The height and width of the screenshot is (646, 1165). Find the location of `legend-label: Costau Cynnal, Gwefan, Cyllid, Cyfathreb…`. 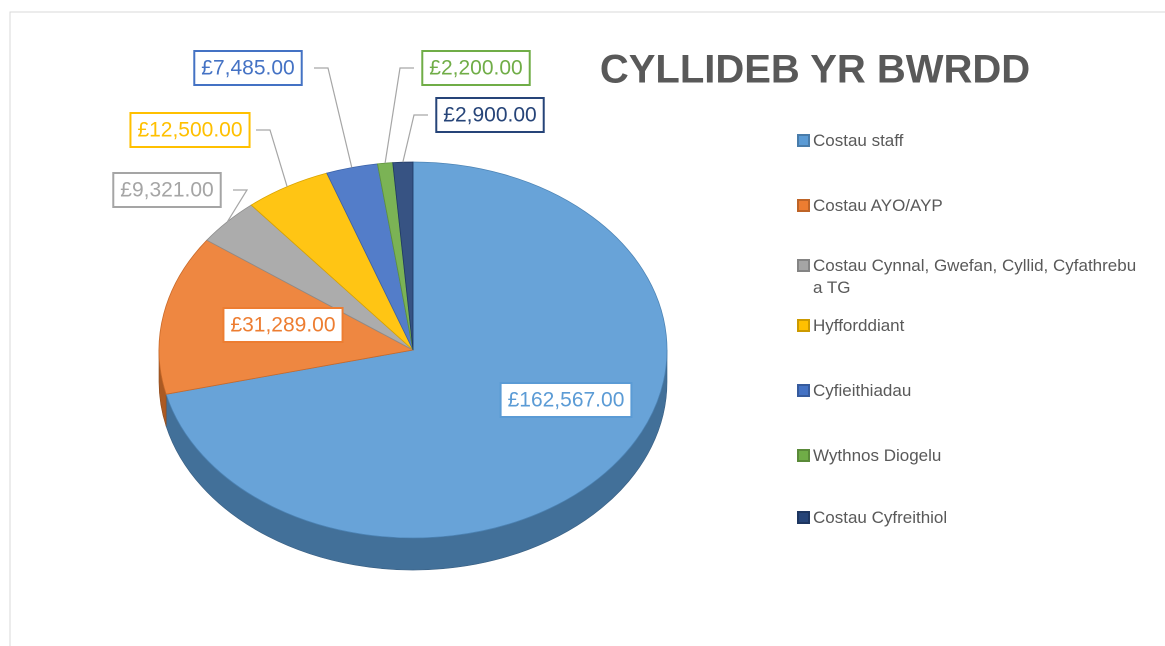

legend-label: Costau Cynnal, Gwefan, Cyllid, Cyfathreb… is located at coordinates (975, 276).